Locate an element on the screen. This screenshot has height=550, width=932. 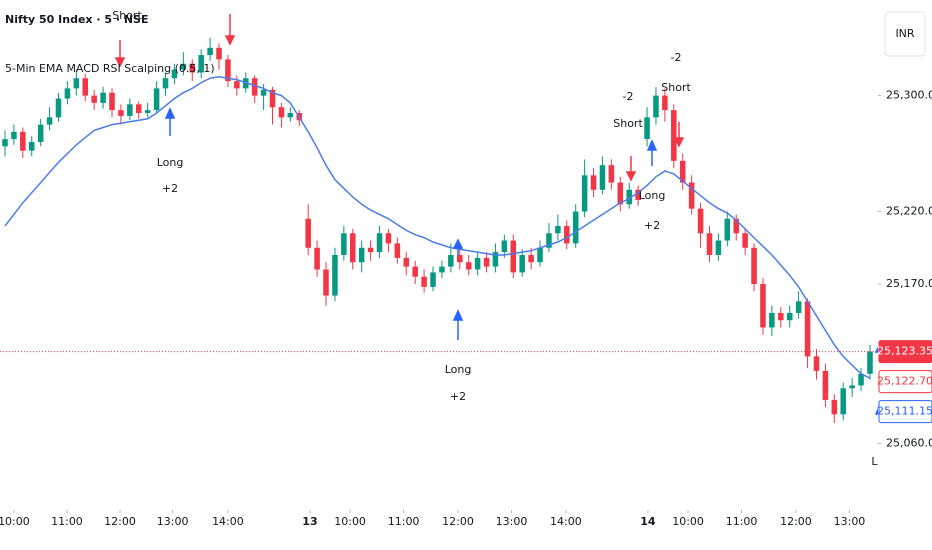
x-tick-label: 13:00 is located at coordinates (512, 521).